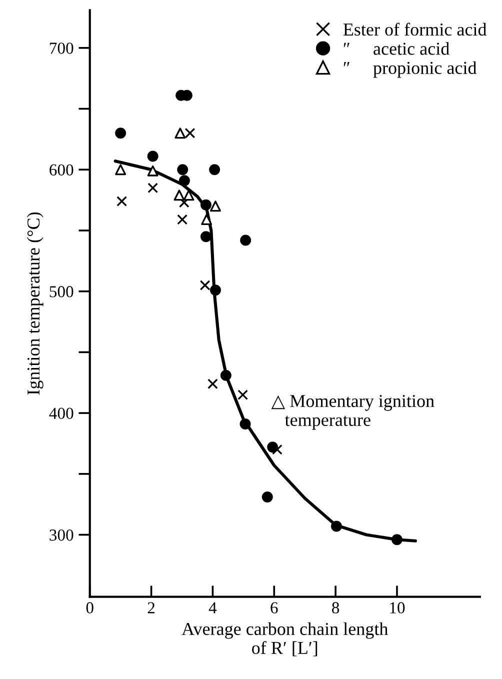 The height and width of the screenshot is (679, 502). I want to click on x-tick-label: 8, so click(336, 608).